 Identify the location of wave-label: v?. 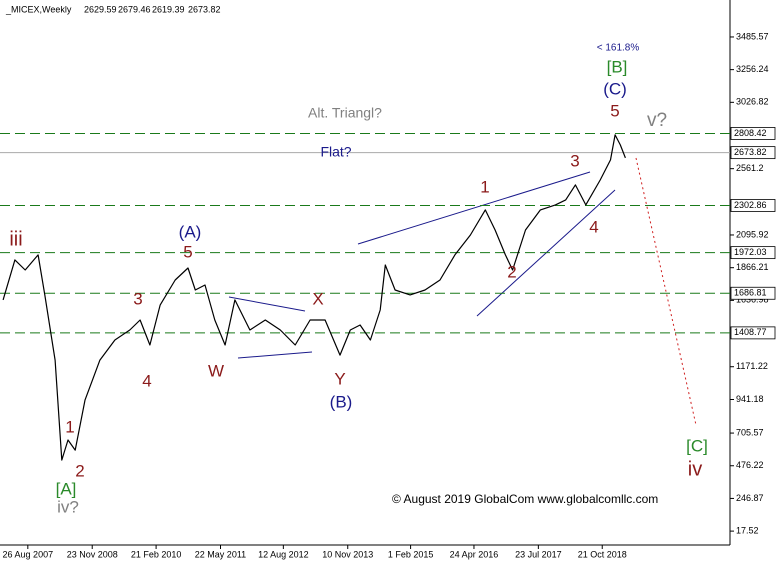
(657, 120).